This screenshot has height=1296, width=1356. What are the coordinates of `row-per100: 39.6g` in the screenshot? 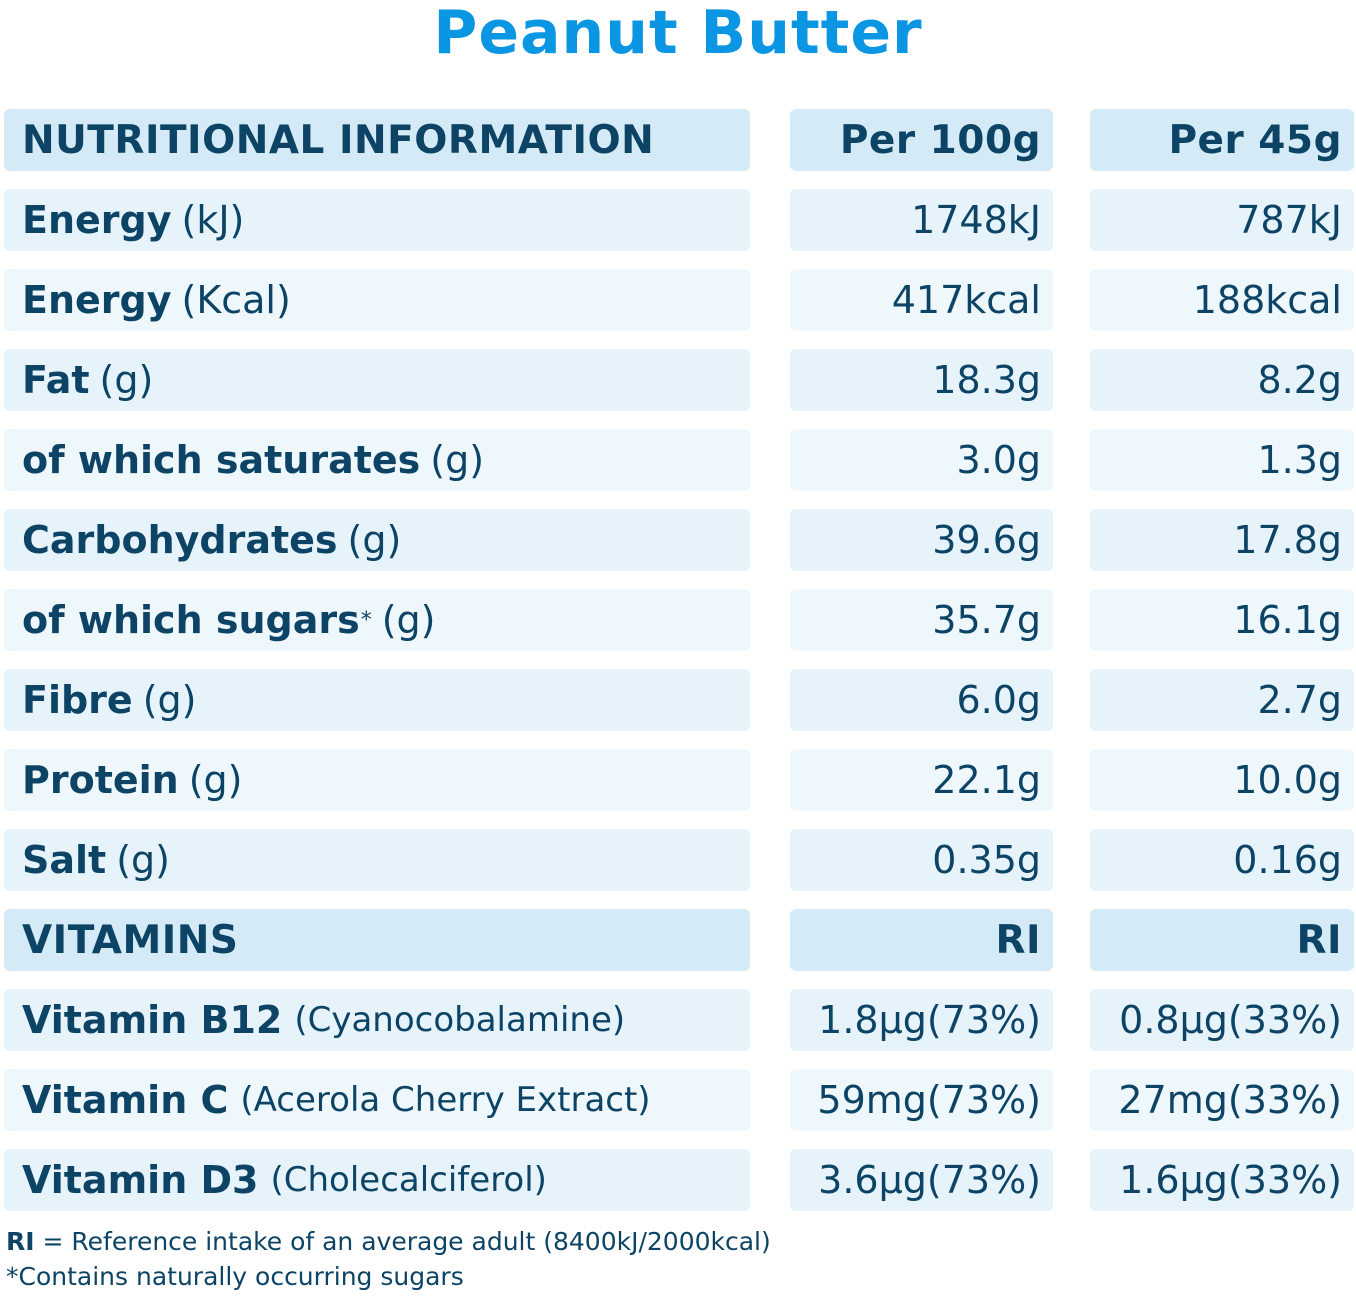 It's located at (986, 540).